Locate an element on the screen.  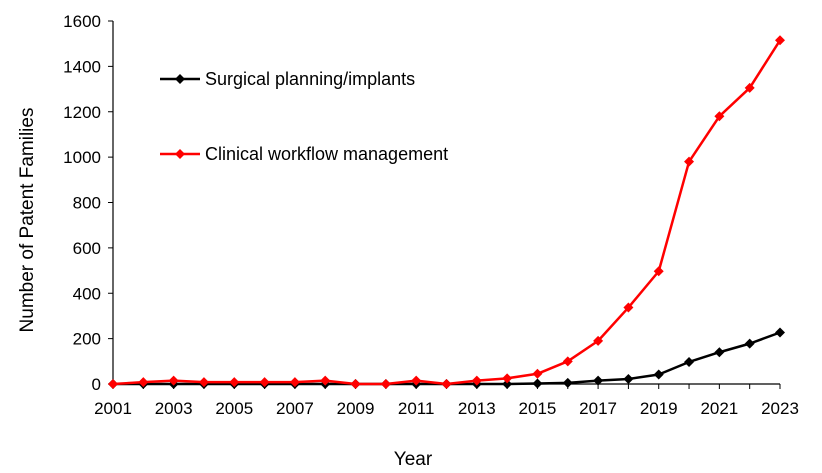
x-tick-label: 2005 is located at coordinates (234, 408).